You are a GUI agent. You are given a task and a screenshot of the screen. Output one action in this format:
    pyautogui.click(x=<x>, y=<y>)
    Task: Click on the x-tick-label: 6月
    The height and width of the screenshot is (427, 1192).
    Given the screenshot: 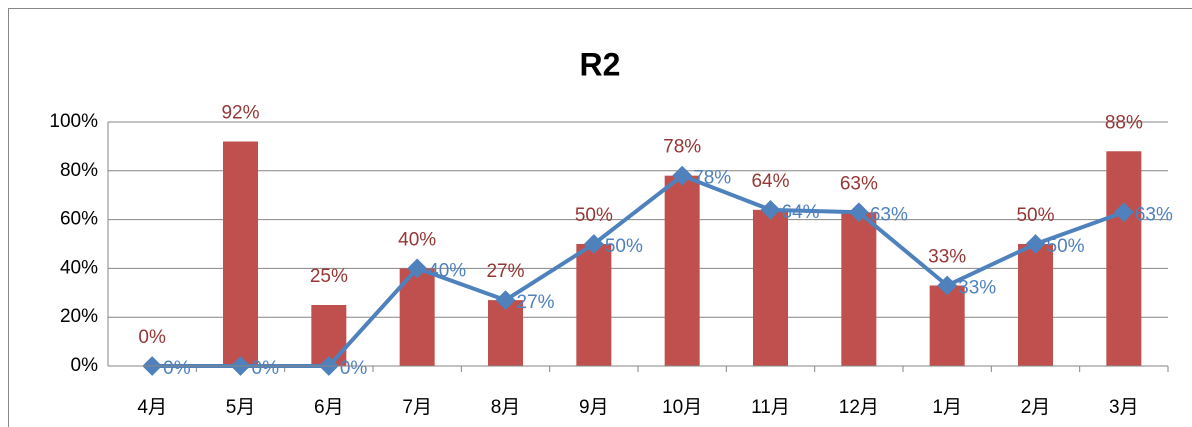 What is the action you would take?
    pyautogui.click(x=329, y=407)
    